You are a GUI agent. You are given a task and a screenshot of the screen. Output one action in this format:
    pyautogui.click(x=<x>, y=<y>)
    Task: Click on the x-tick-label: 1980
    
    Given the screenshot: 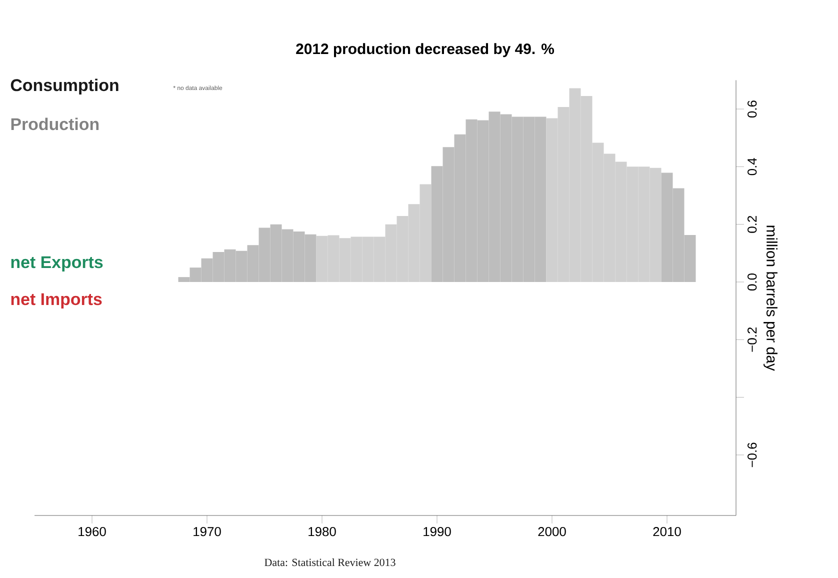 What is the action you would take?
    pyautogui.click(x=322, y=531)
    